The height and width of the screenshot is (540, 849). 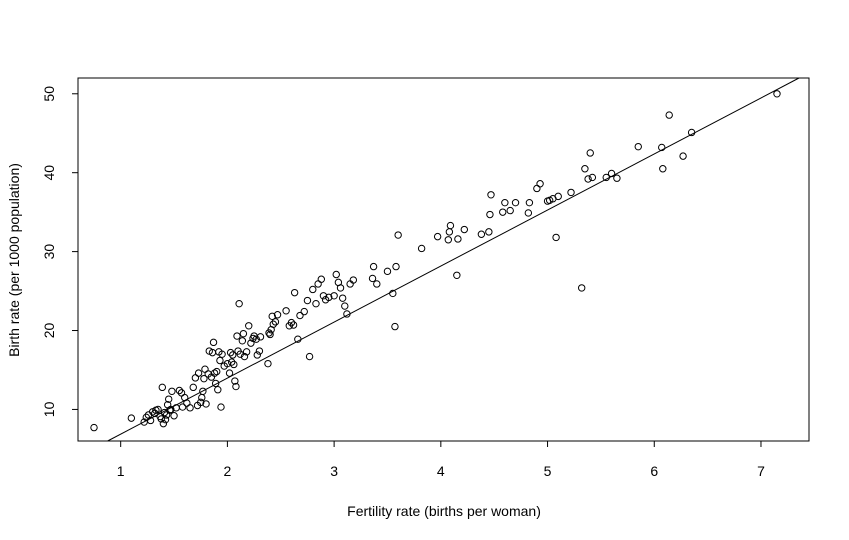 I want to click on x-tick-label: 2, so click(x=228, y=471).